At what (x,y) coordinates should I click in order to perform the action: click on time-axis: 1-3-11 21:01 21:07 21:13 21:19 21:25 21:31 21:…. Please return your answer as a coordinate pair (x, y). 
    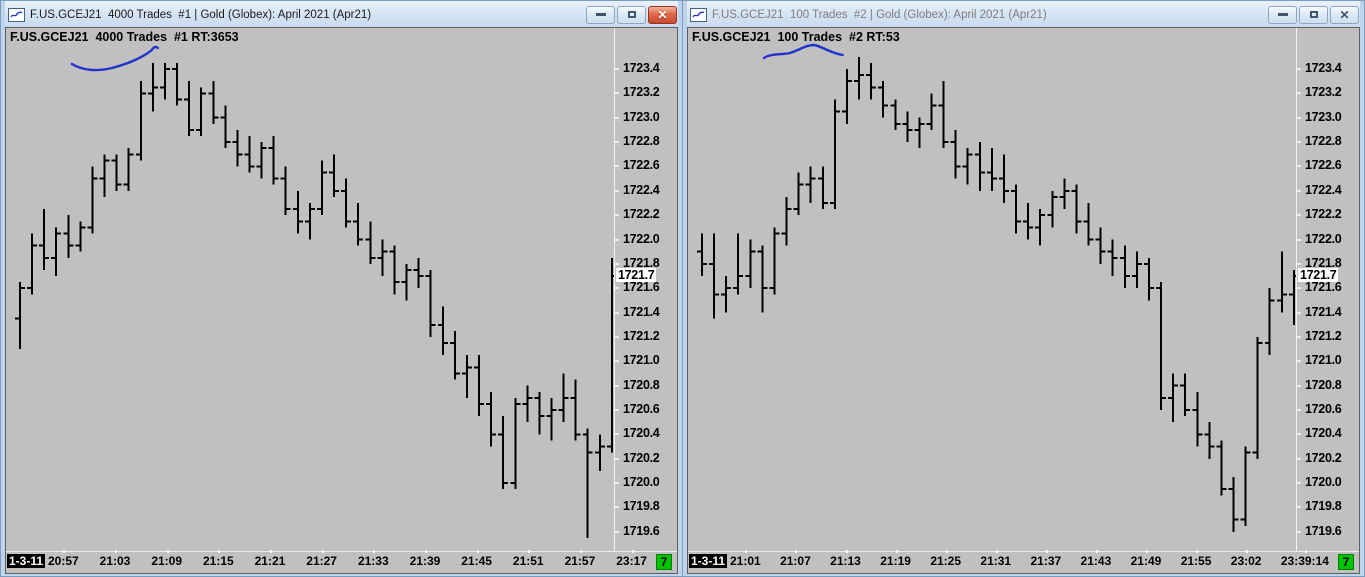
    Looking at the image, I should click on (1023, 561).